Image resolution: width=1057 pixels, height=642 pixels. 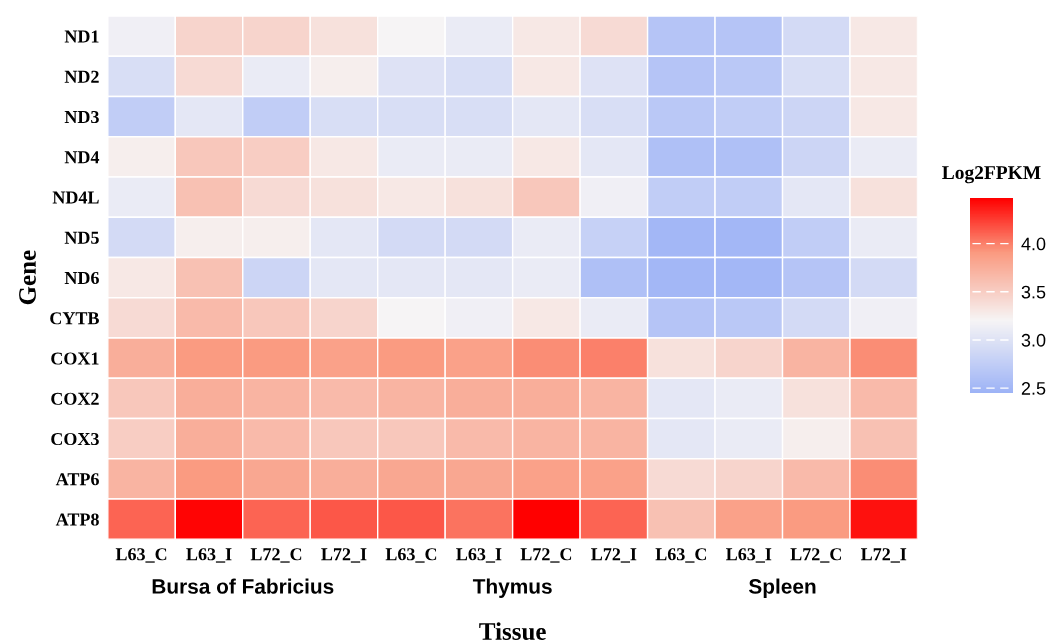 What do you see at coordinates (1033, 292) in the screenshot?
I see `color-bar-label: 3.5` at bounding box center [1033, 292].